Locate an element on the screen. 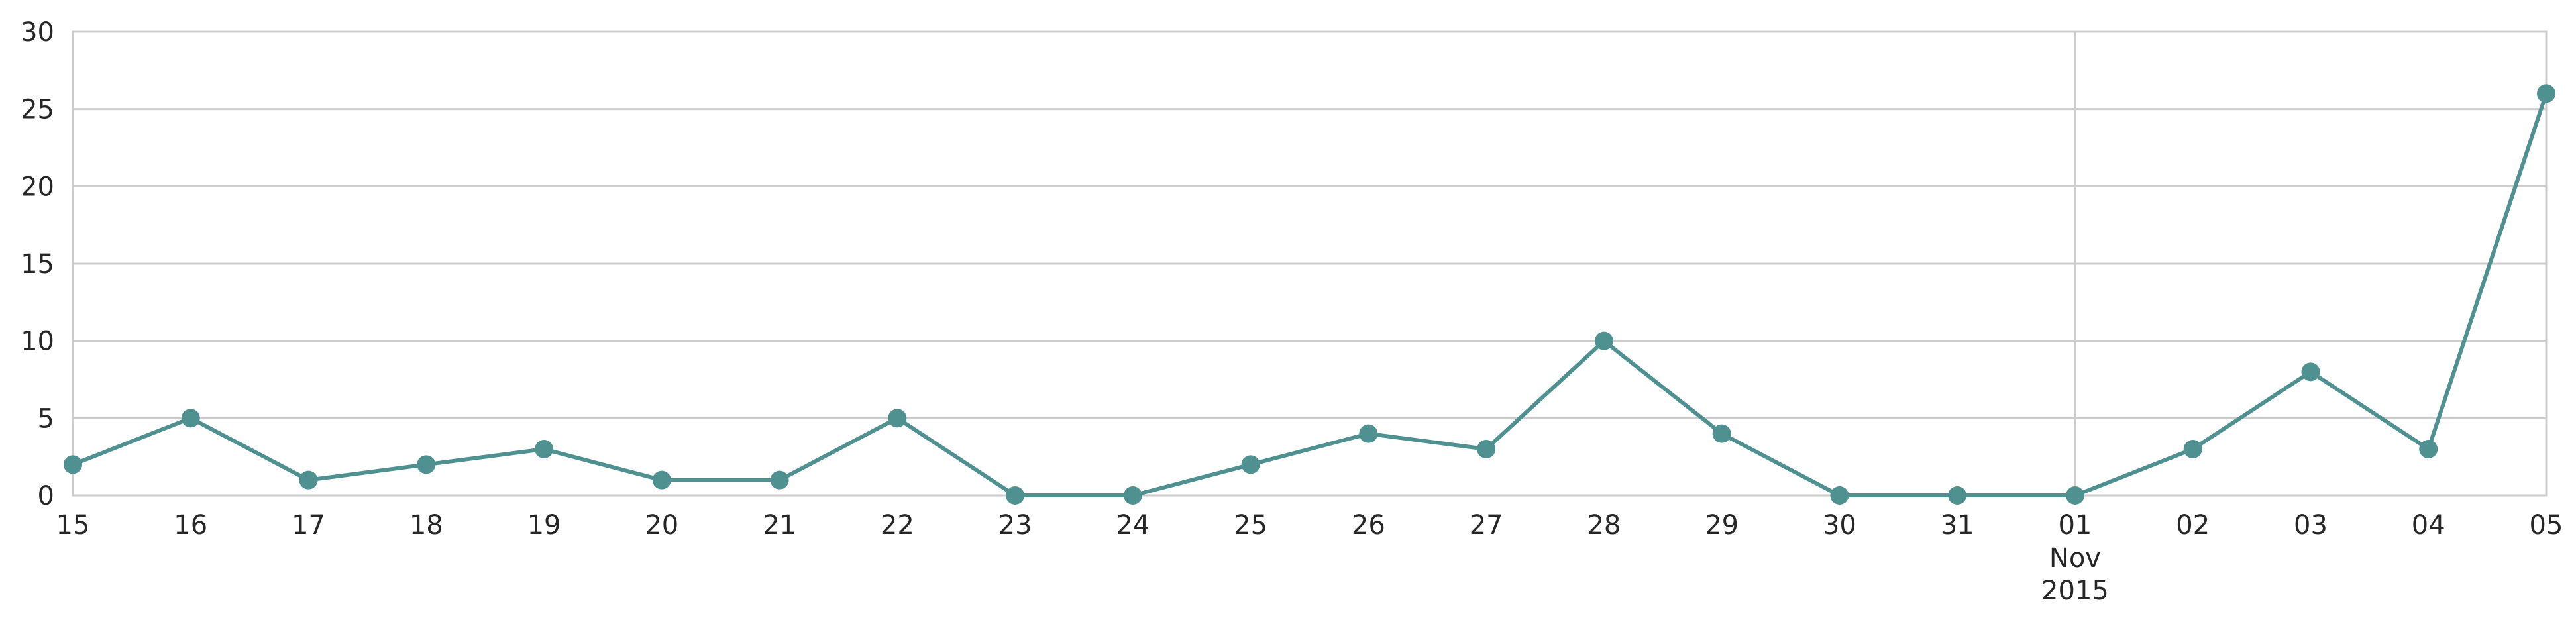  x-tick-label: 26 is located at coordinates (1368, 525).